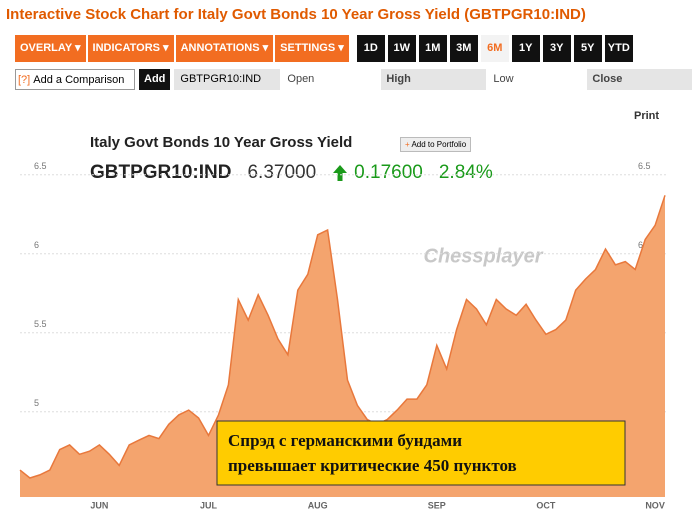 Image resolution: width=692 pixels, height=521 pixels. What do you see at coordinates (36, 403) in the screenshot?
I see `y-tick-label: 5` at bounding box center [36, 403].